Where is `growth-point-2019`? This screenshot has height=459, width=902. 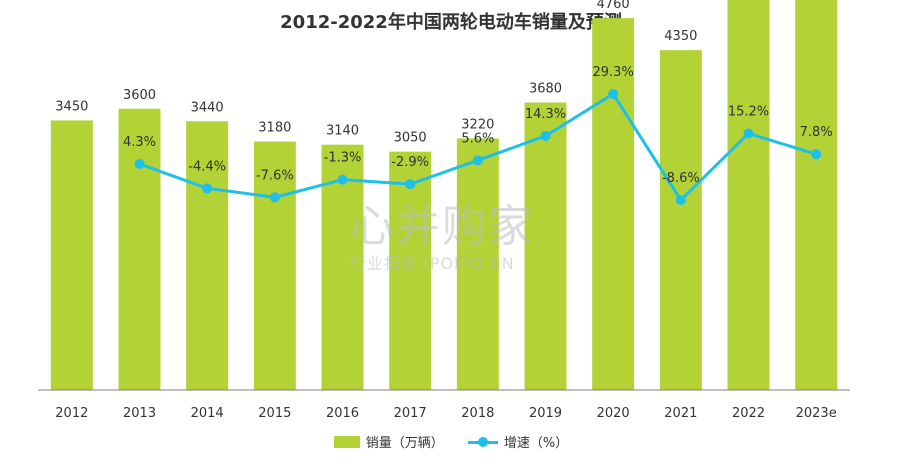
growth-point-2019 is located at coordinates (545, 135).